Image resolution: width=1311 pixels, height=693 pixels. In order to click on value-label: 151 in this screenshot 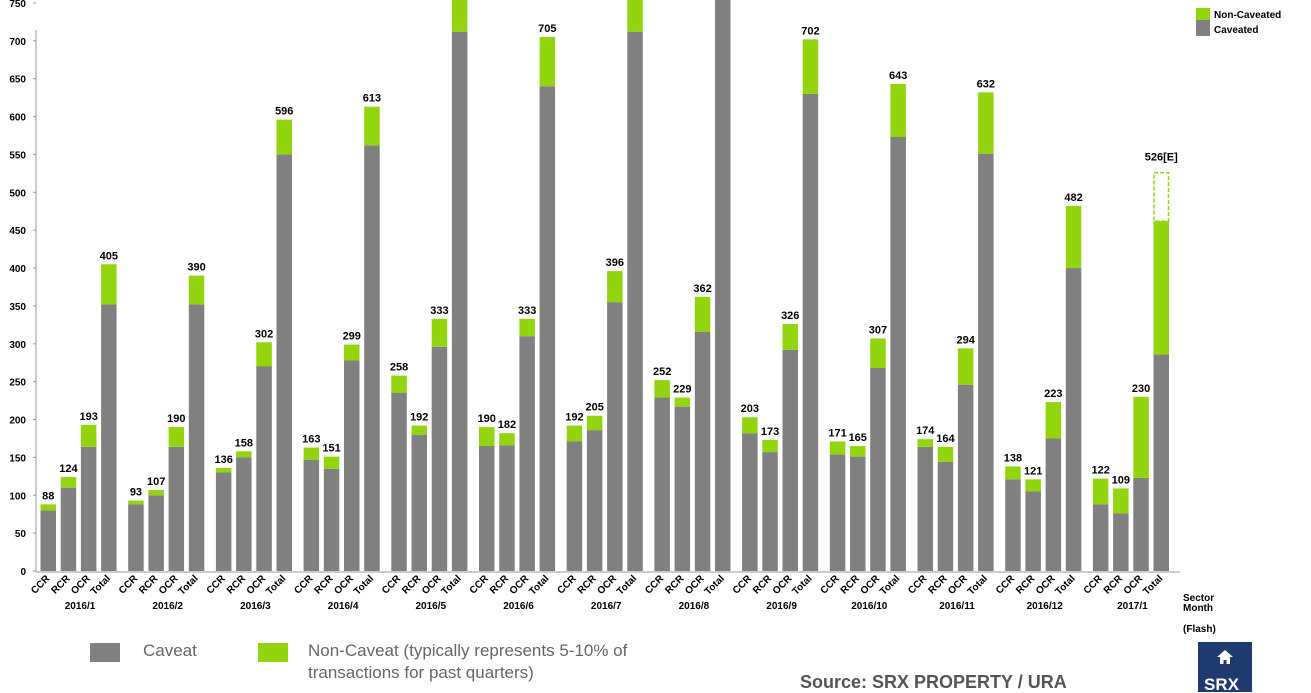, I will do `click(331, 449)`.